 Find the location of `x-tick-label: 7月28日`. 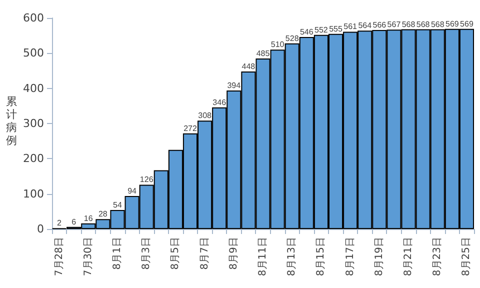

x-tick-label: 7月28日 is located at coordinates (59, 256).